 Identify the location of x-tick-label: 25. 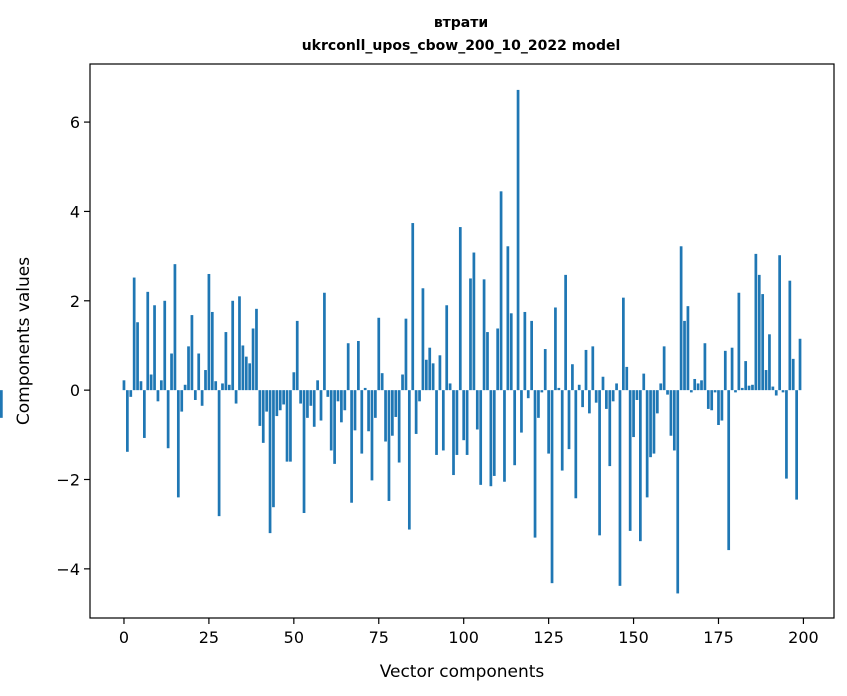
(209, 637).